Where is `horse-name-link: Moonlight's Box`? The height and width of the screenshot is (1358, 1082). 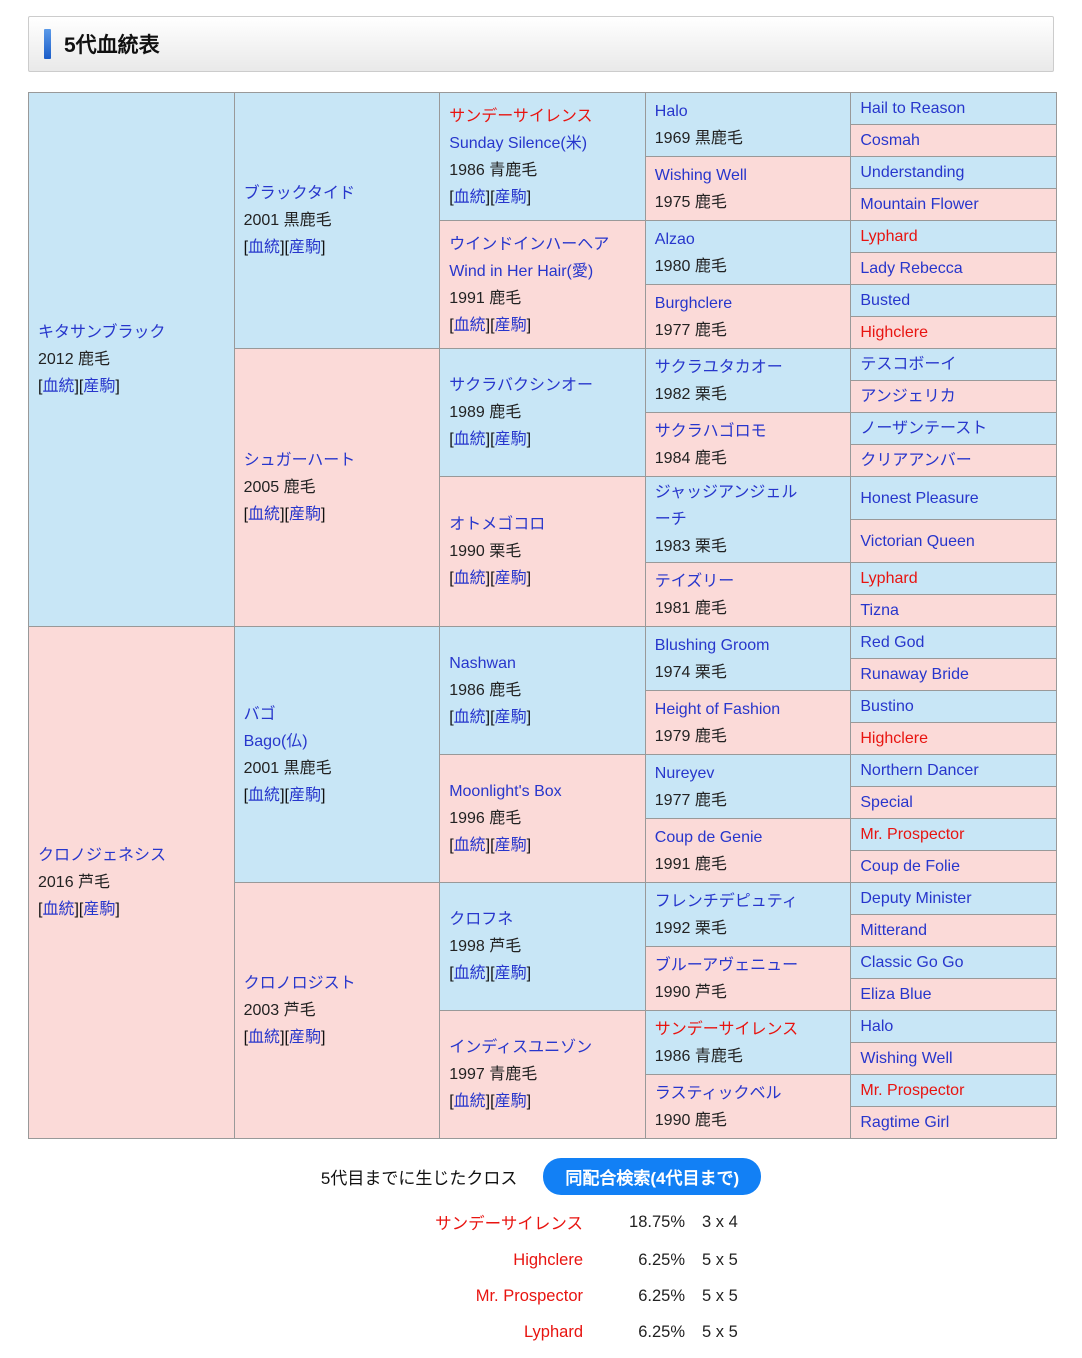
horse-name-link: Moonlight's Box is located at coordinates (505, 791).